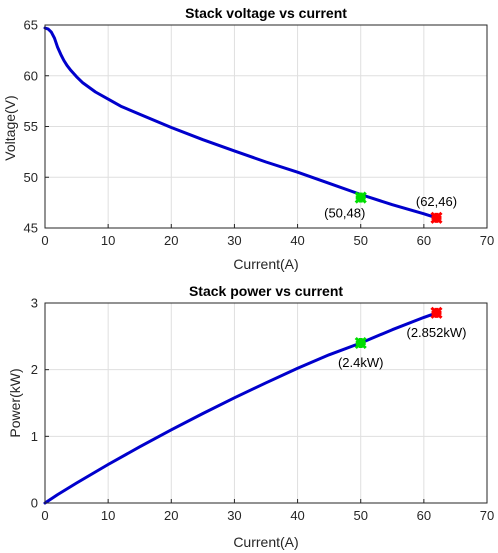  Describe the element at coordinates (344, 213) in the screenshot. I see `marker-label: (50,48)` at that location.